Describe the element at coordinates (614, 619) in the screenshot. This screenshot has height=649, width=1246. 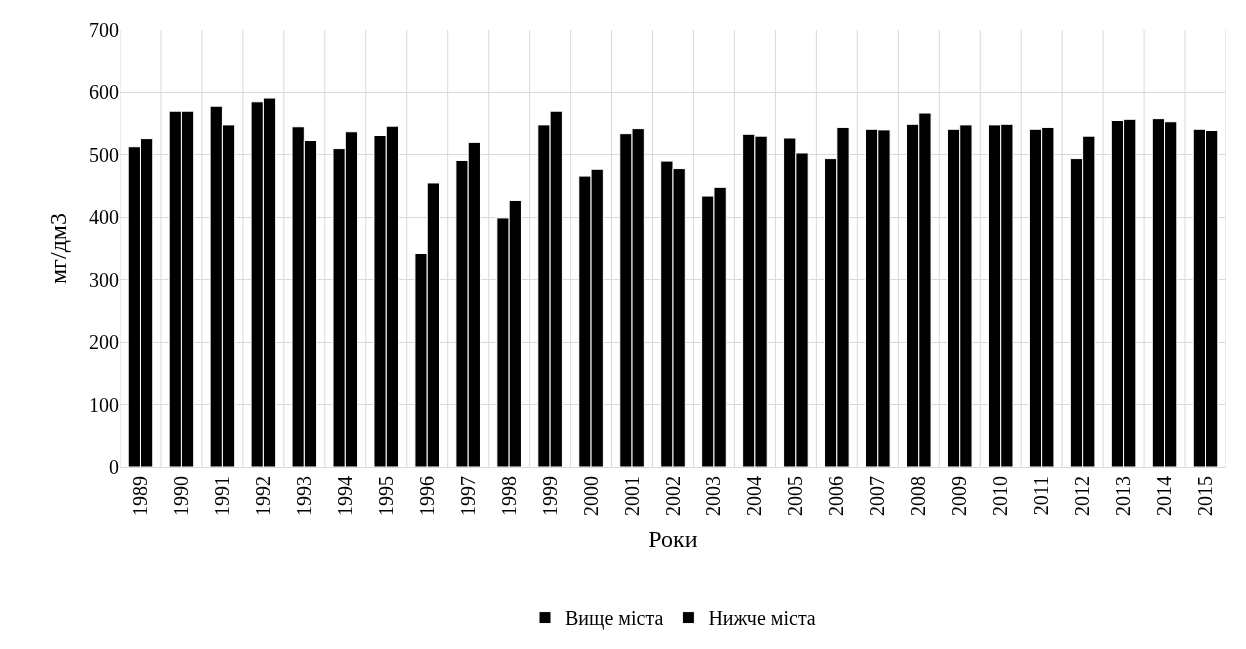
I see `legend-label: Вище міста` at that location.